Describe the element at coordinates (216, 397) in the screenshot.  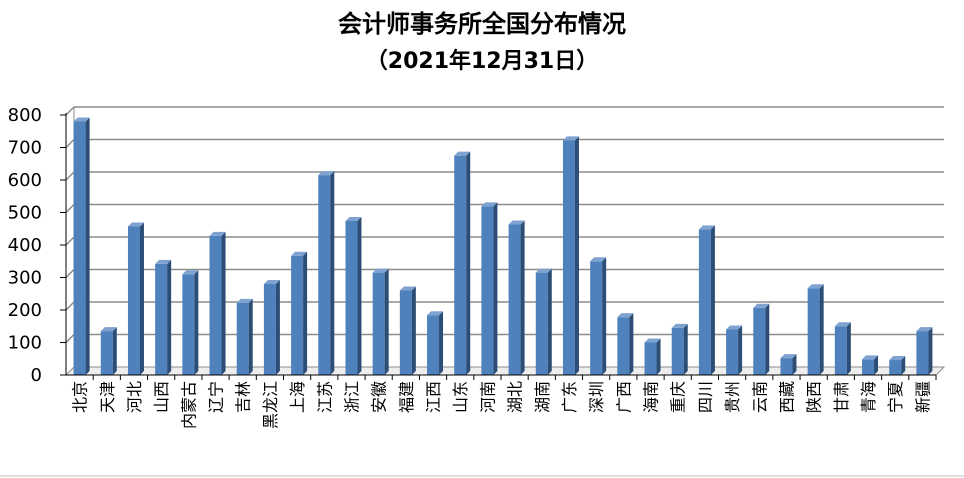
I see `x-tick-label: 辽宁` at that location.